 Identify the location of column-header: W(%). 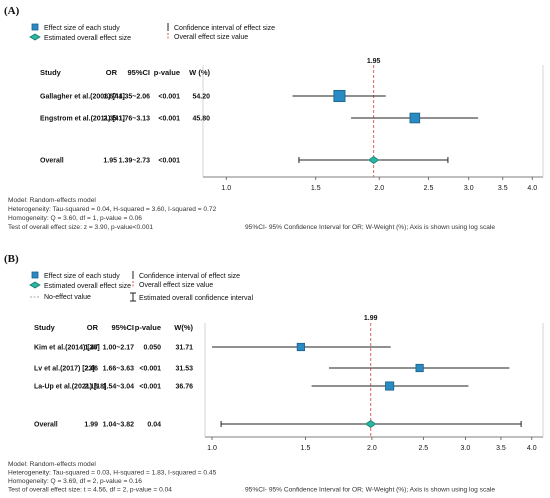
(183, 327).